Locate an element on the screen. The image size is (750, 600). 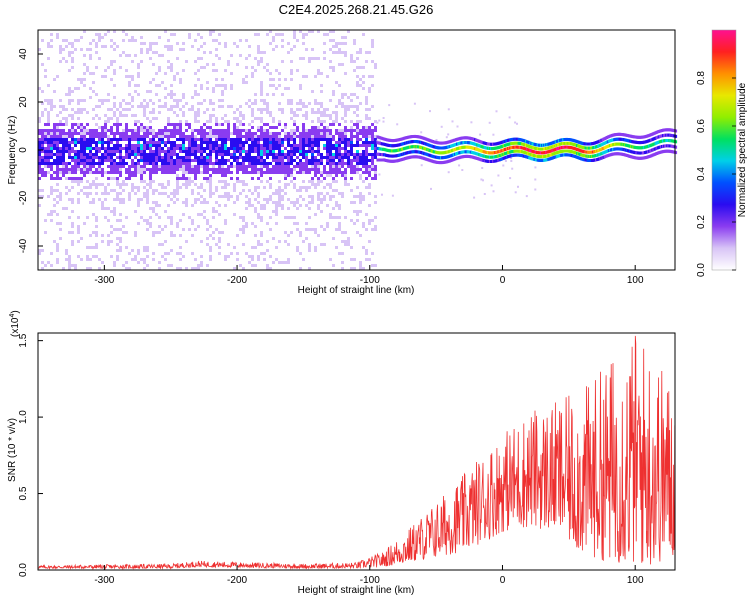
snr-x-tick-label: 0 is located at coordinates (503, 580).